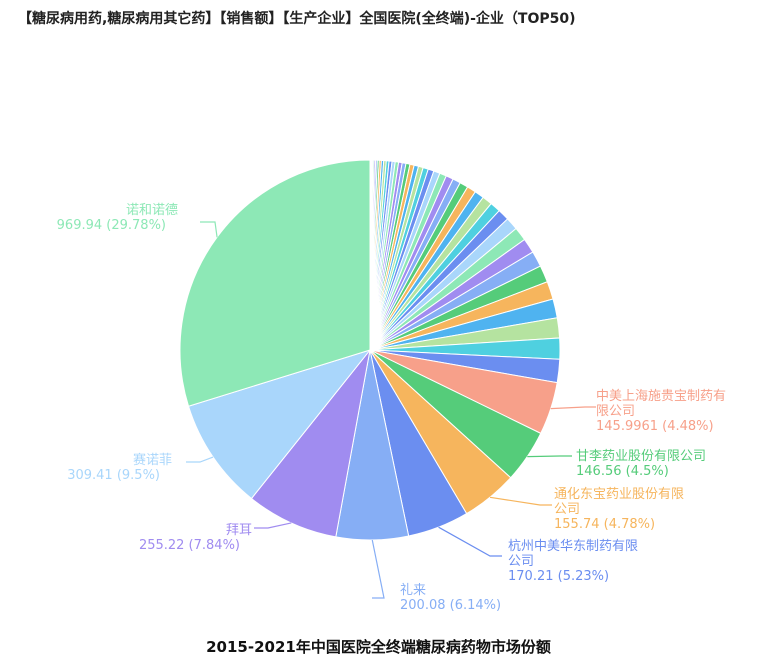 This screenshot has width=757, height=672. I want to click on slice-label-name: 中美上海施贵宝制药有, so click(661, 396).